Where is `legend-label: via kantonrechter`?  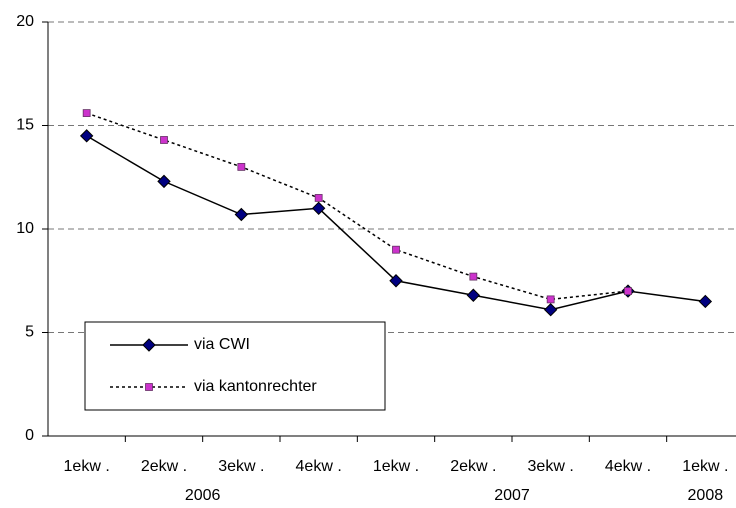 legend-label: via kantonrechter is located at coordinates (255, 386).